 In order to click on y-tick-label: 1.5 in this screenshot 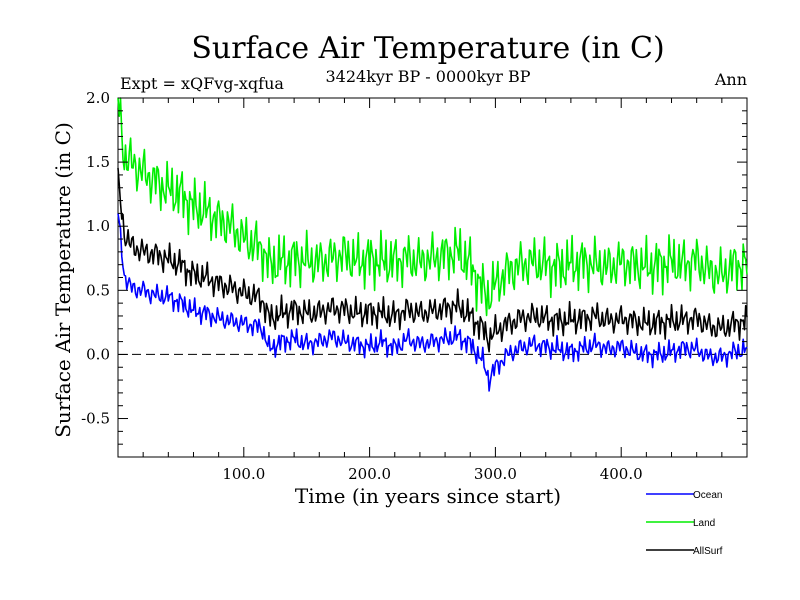, I will do `click(98, 162)`.